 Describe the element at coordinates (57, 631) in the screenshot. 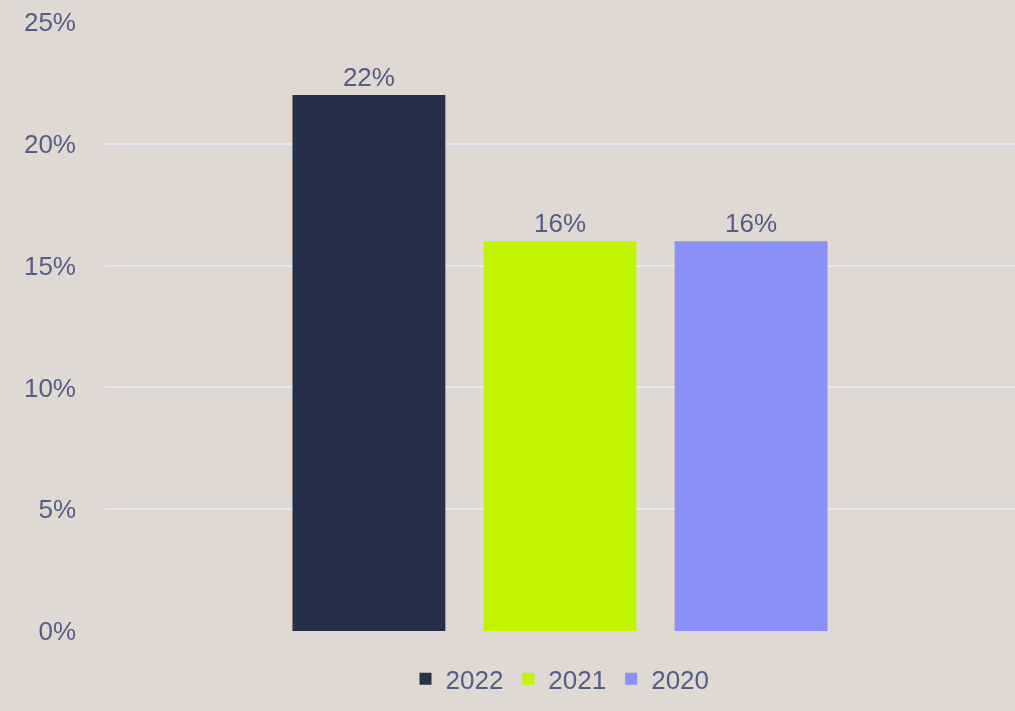

I see `y-tick-label: 0%` at that location.